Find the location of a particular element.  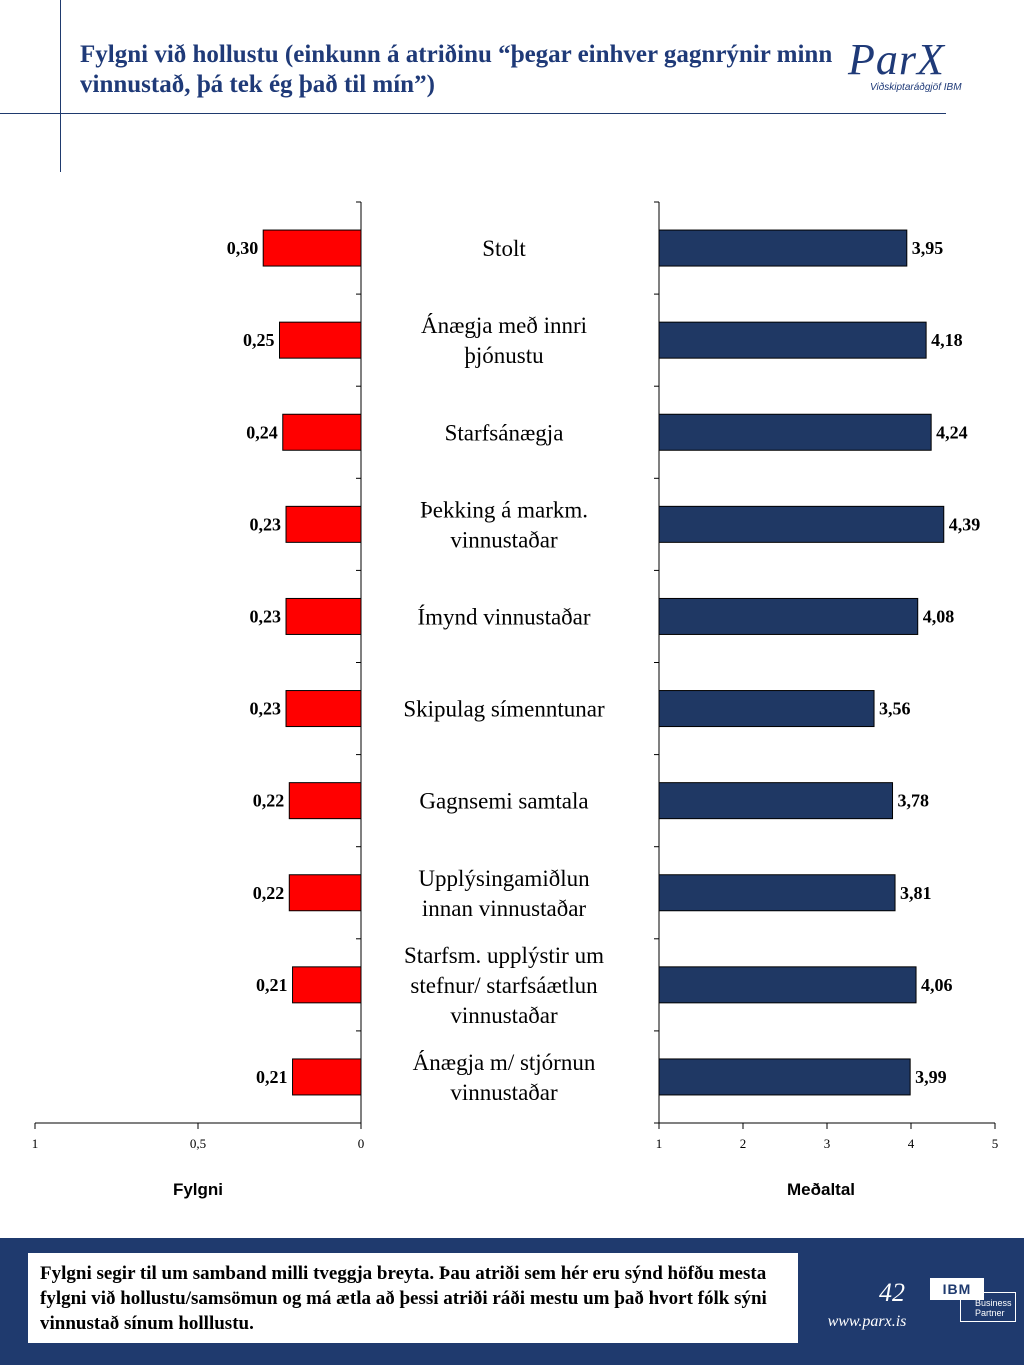

right-axis-label: Meðaltal is located at coordinates (821, 1189).